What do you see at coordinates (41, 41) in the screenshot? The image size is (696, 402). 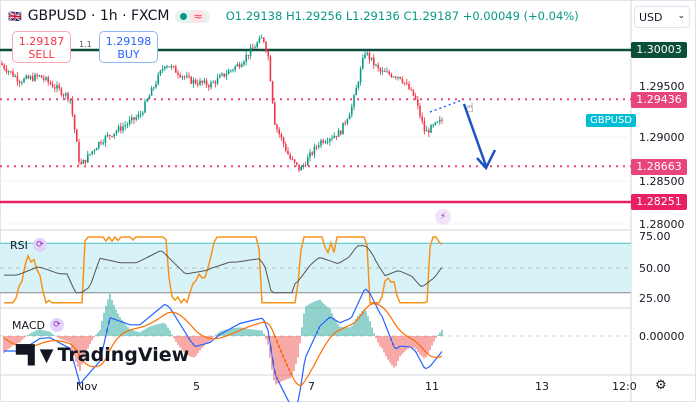 I see `sell-price: 1.29187` at bounding box center [41, 41].